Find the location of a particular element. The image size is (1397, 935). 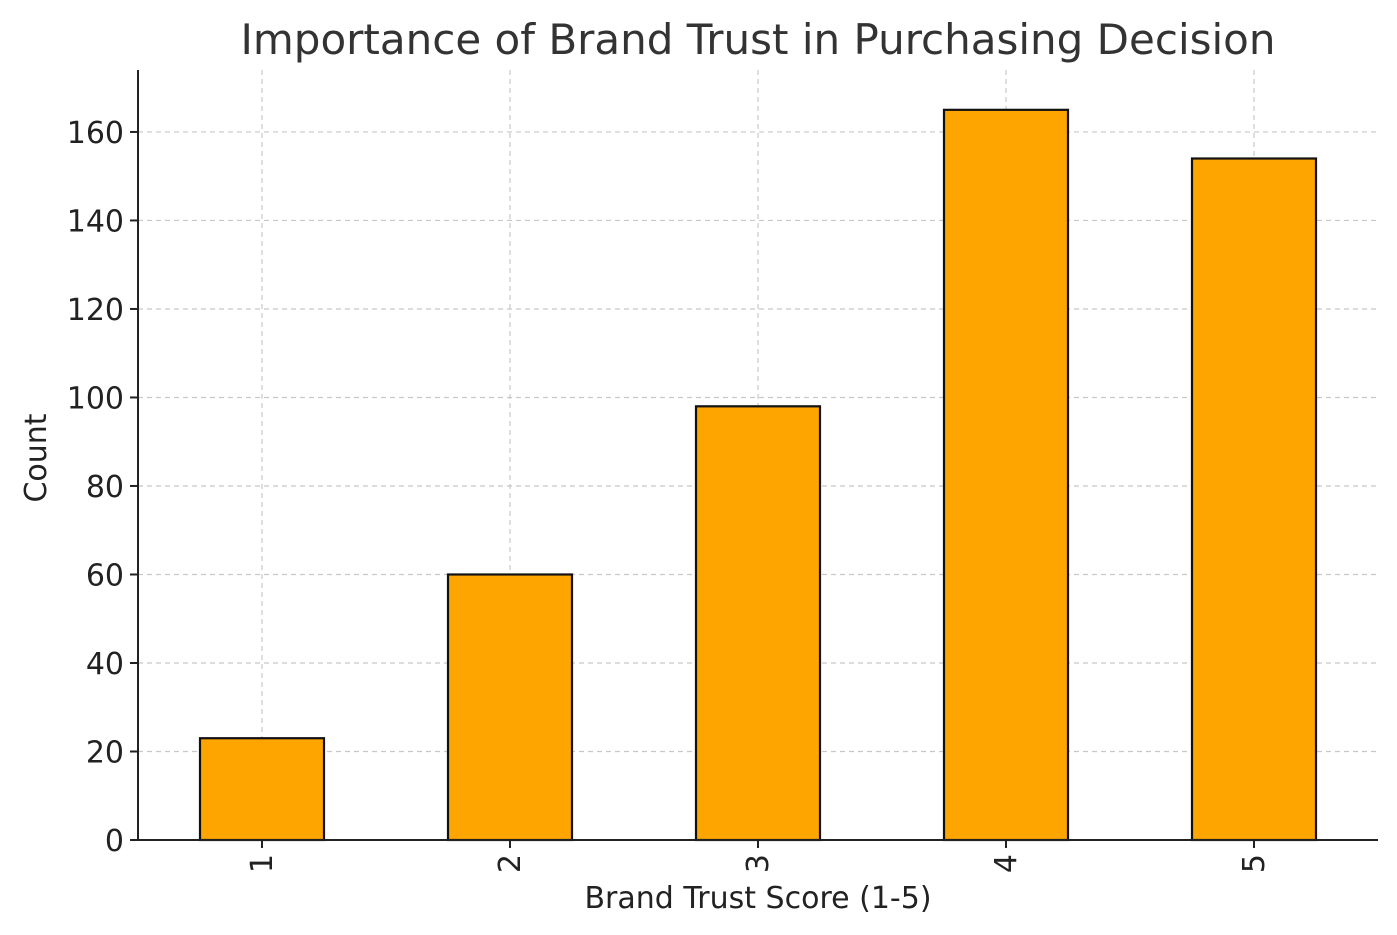

y-tick-label: 80 is located at coordinates (105, 487).